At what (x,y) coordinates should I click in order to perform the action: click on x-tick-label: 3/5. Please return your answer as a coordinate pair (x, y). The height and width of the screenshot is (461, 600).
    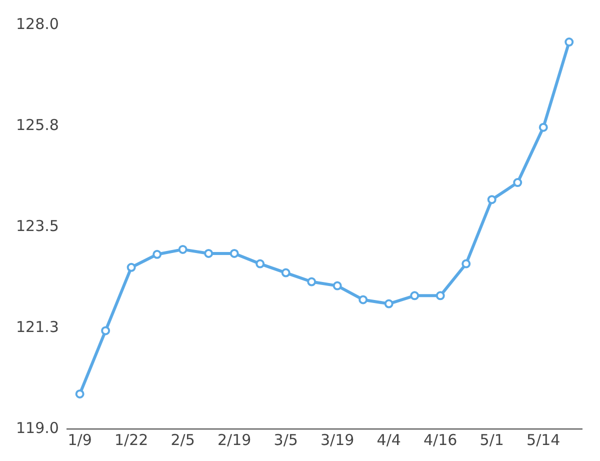
    Looking at the image, I should click on (286, 439).